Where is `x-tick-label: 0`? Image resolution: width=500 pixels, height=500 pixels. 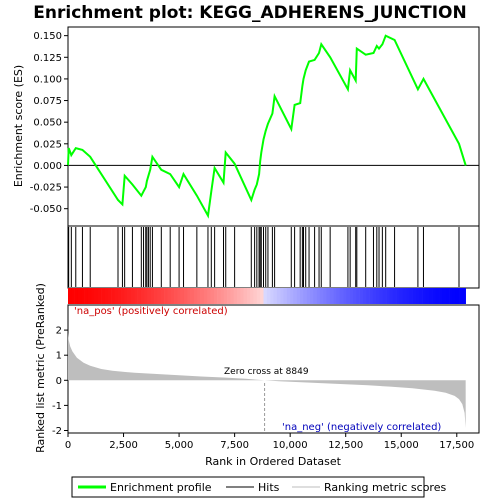 x-tick-label: 0 is located at coordinates (68, 445).